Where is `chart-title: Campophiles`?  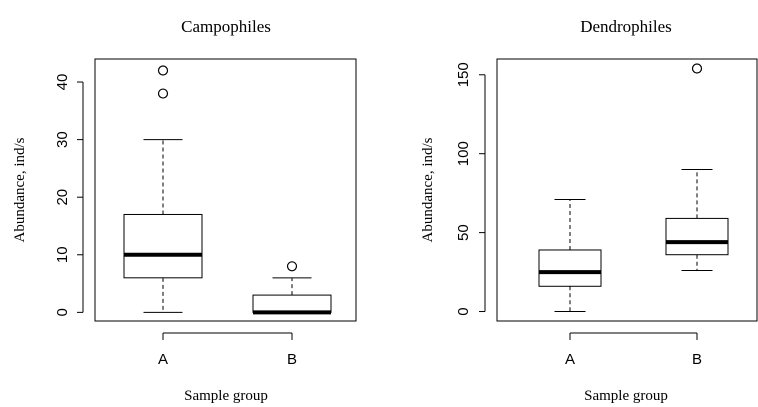 chart-title: Campophiles is located at coordinates (226, 26).